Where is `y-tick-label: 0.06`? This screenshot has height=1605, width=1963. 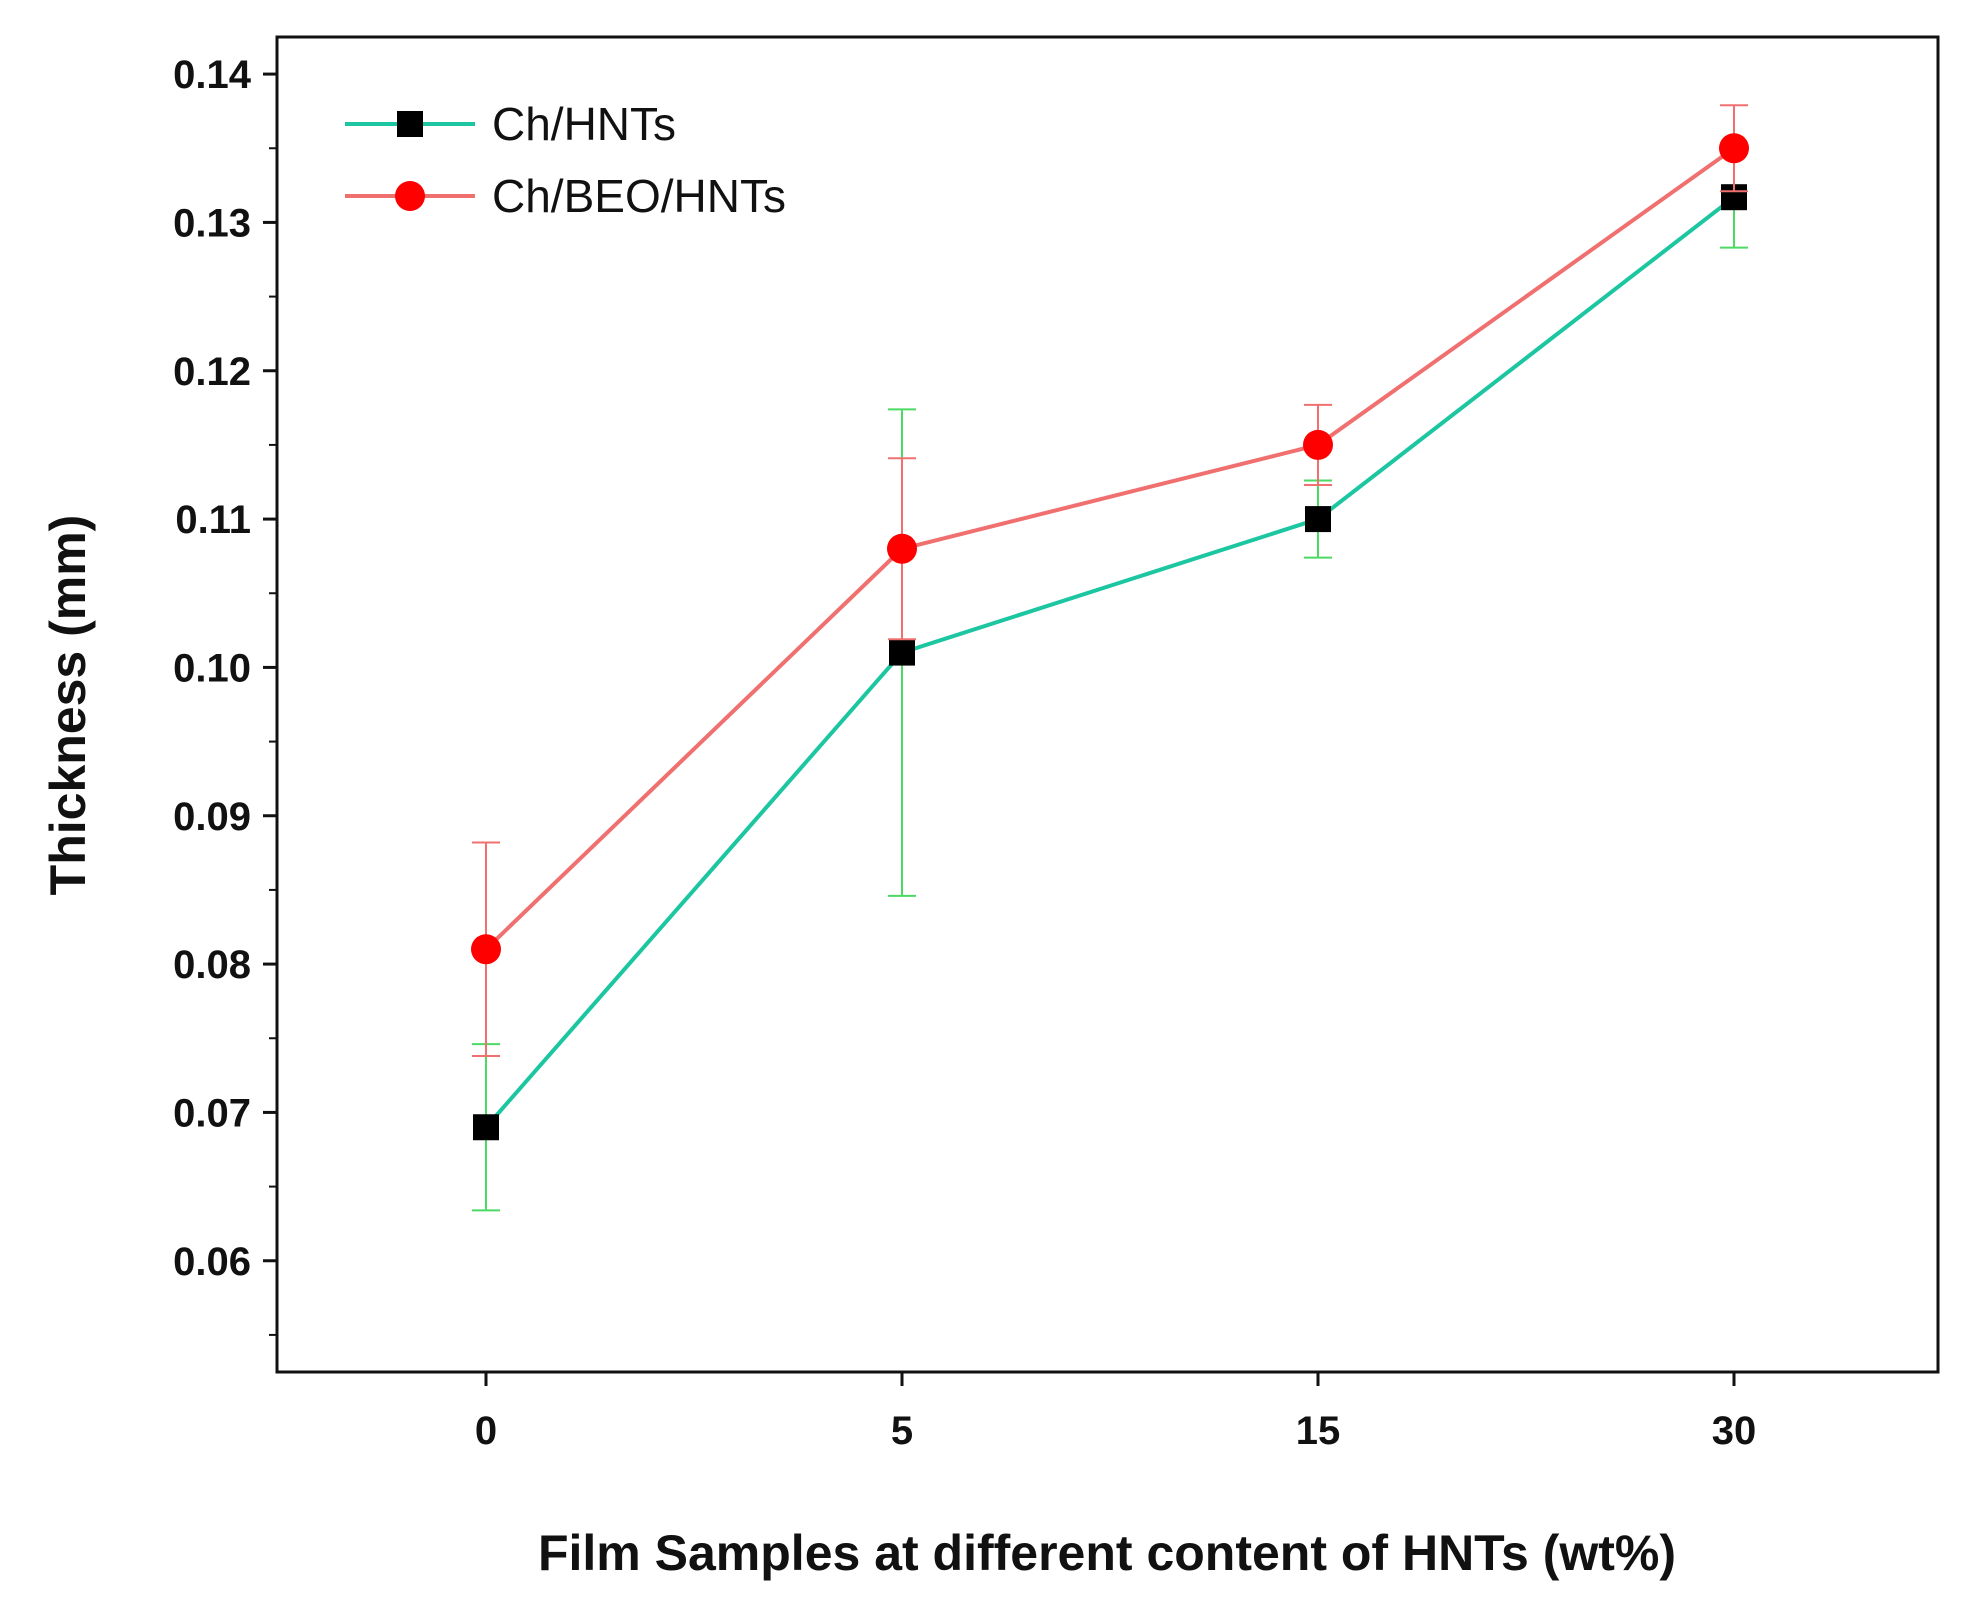 y-tick-label: 0.06 is located at coordinates (212, 1262).